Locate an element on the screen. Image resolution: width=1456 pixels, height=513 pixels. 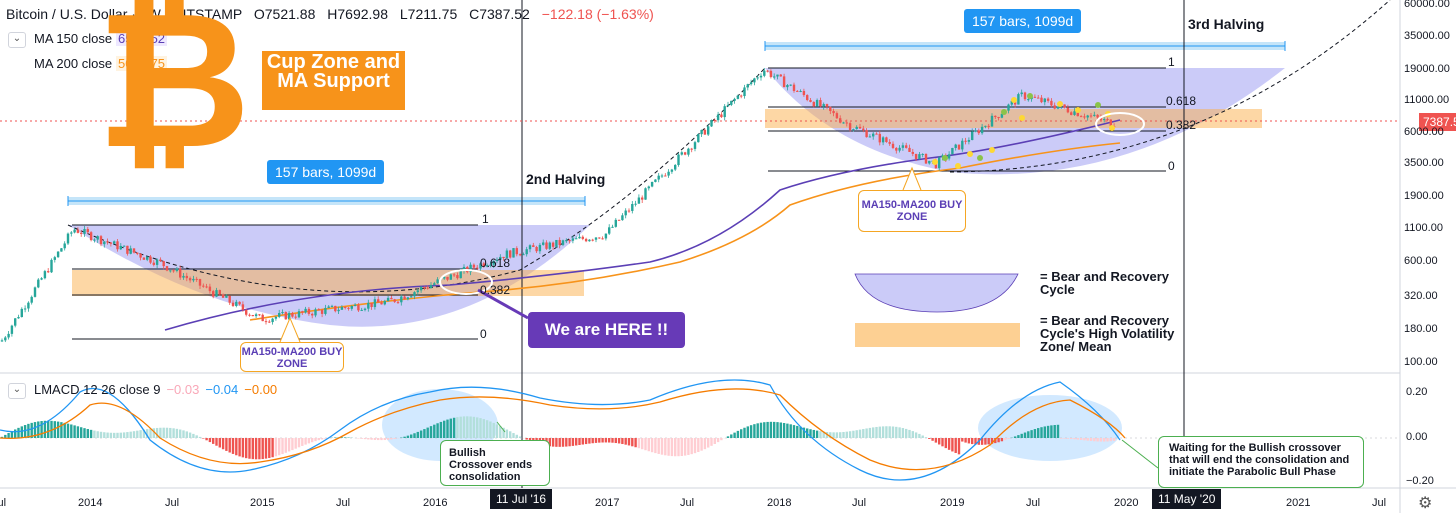
price-tick-label: 3500.00 is located at coordinates (1424, 163).